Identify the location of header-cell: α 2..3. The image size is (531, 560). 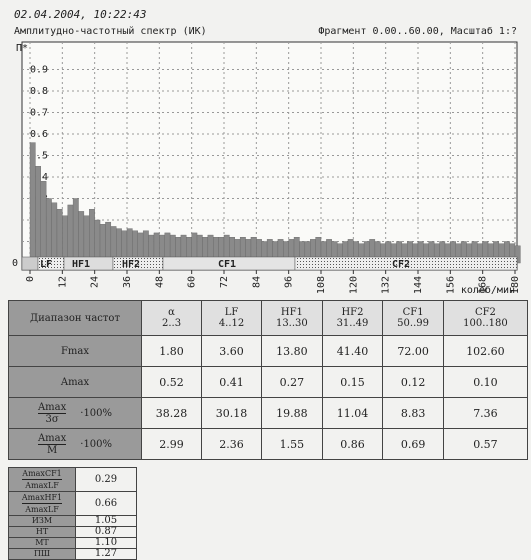
(171, 318).